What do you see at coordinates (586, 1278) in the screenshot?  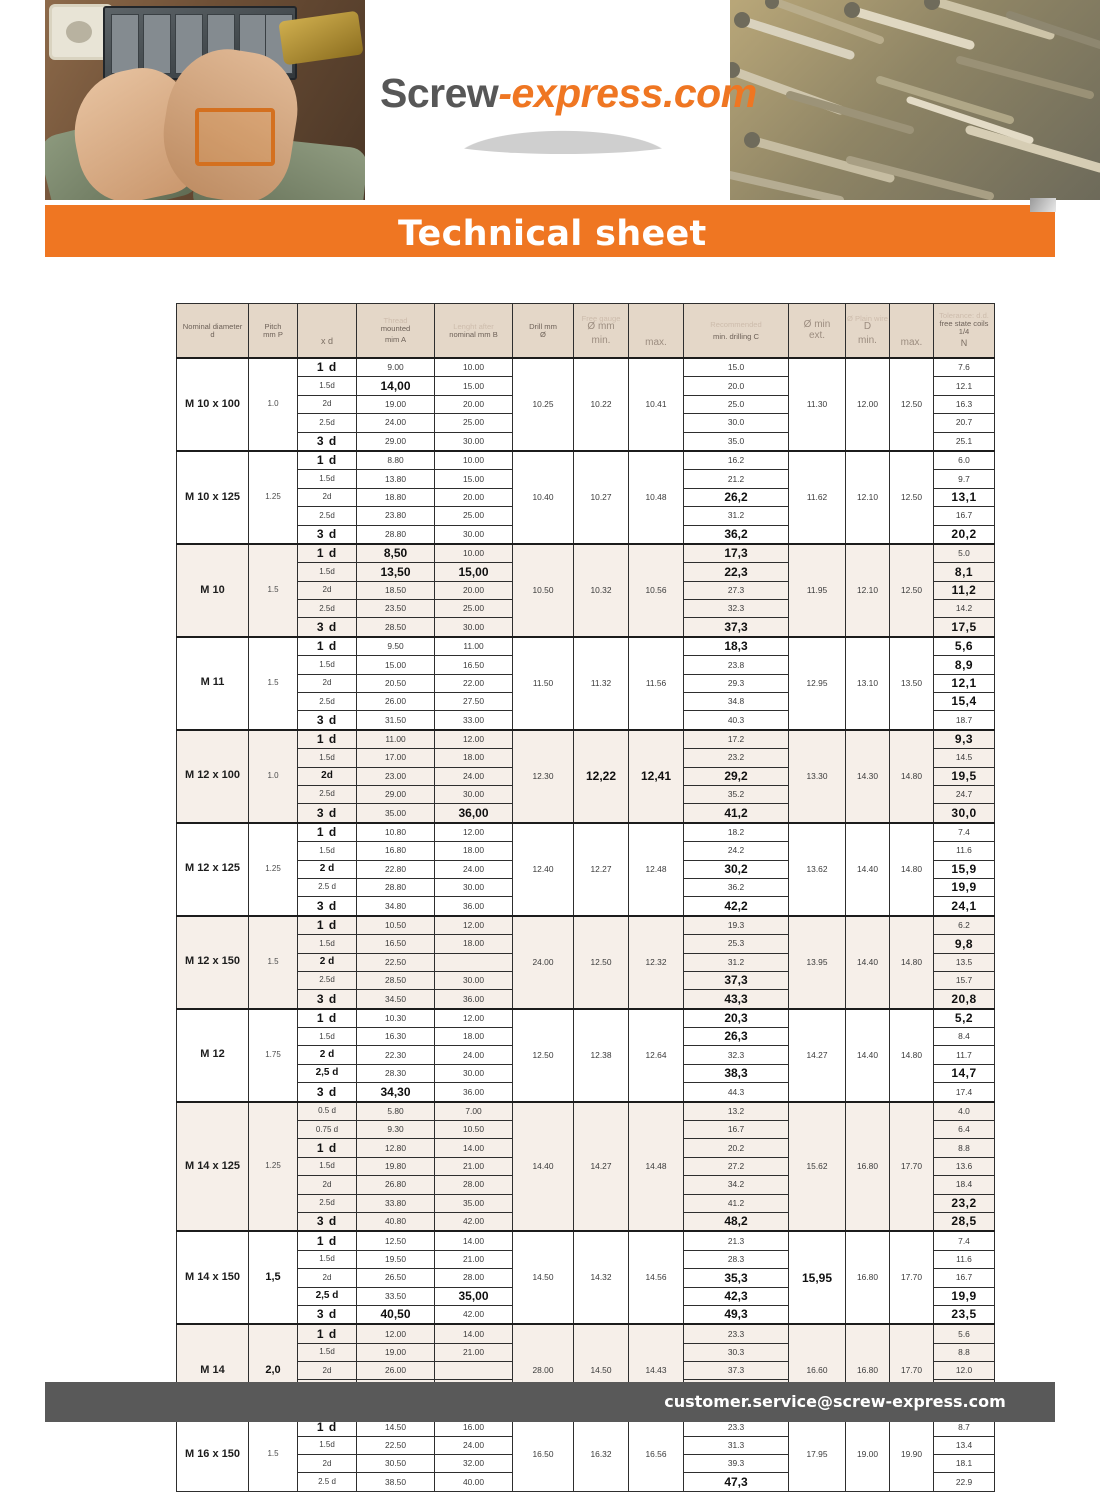 I see `table-row: 2d 26.50 28.00 35,3 16.7` at bounding box center [586, 1278].